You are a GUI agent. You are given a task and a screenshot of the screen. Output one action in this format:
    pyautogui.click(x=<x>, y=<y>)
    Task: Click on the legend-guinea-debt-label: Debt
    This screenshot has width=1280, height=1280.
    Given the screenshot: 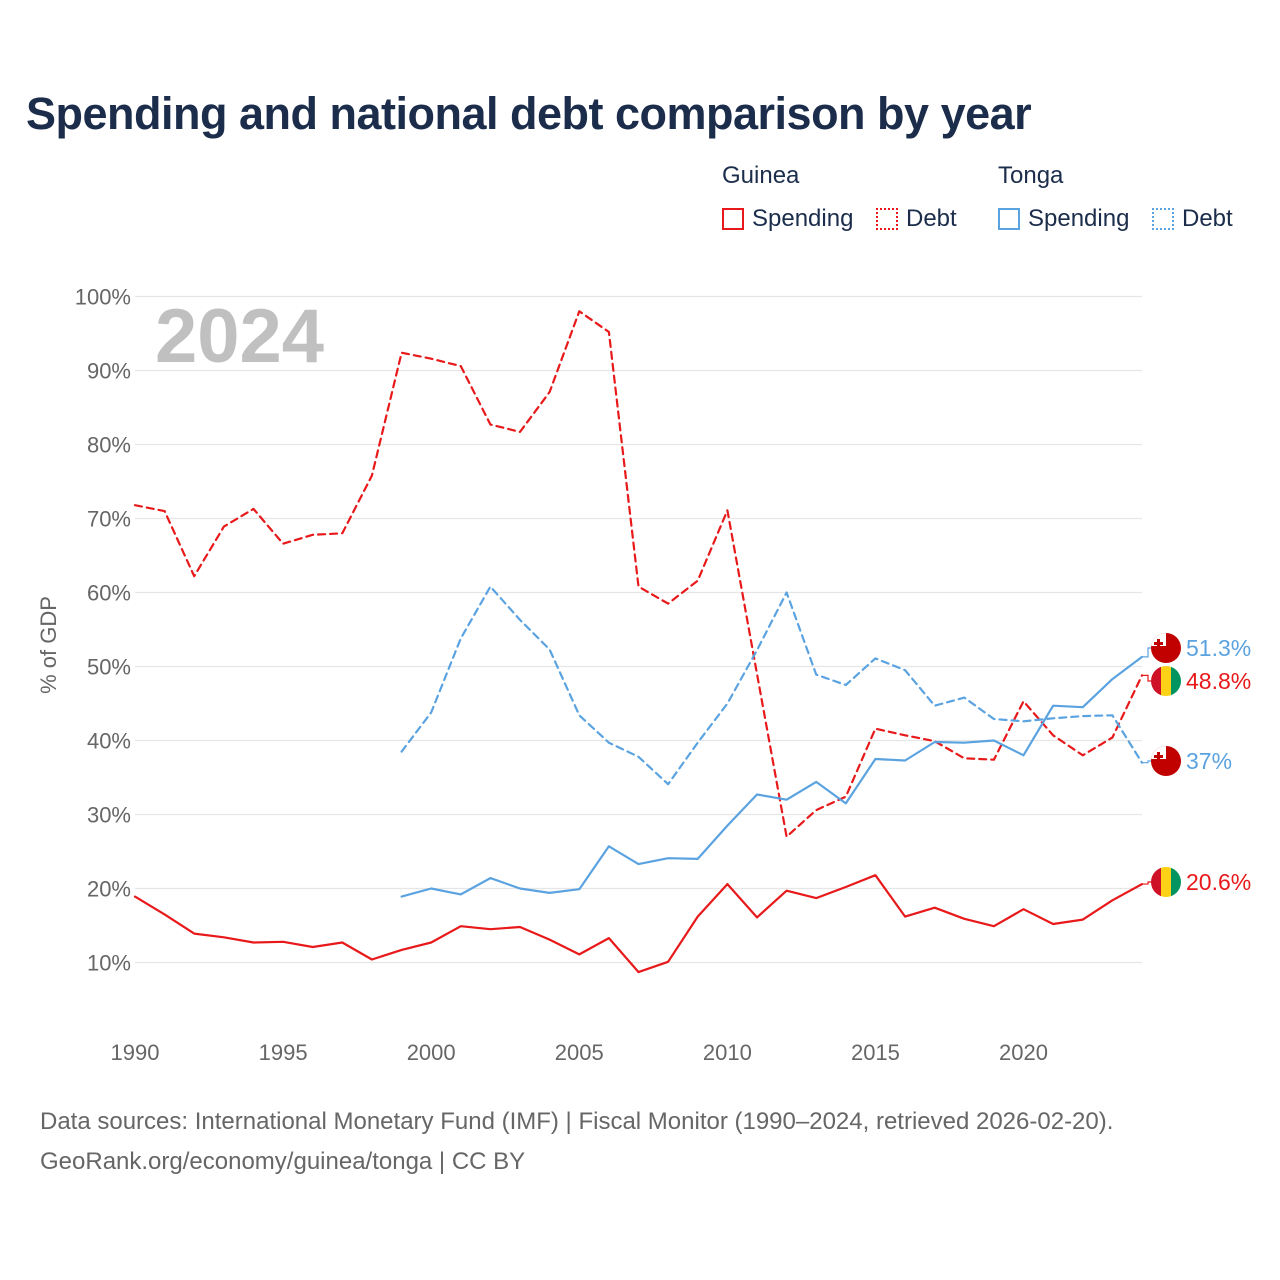 What is the action you would take?
    pyautogui.click(x=931, y=218)
    